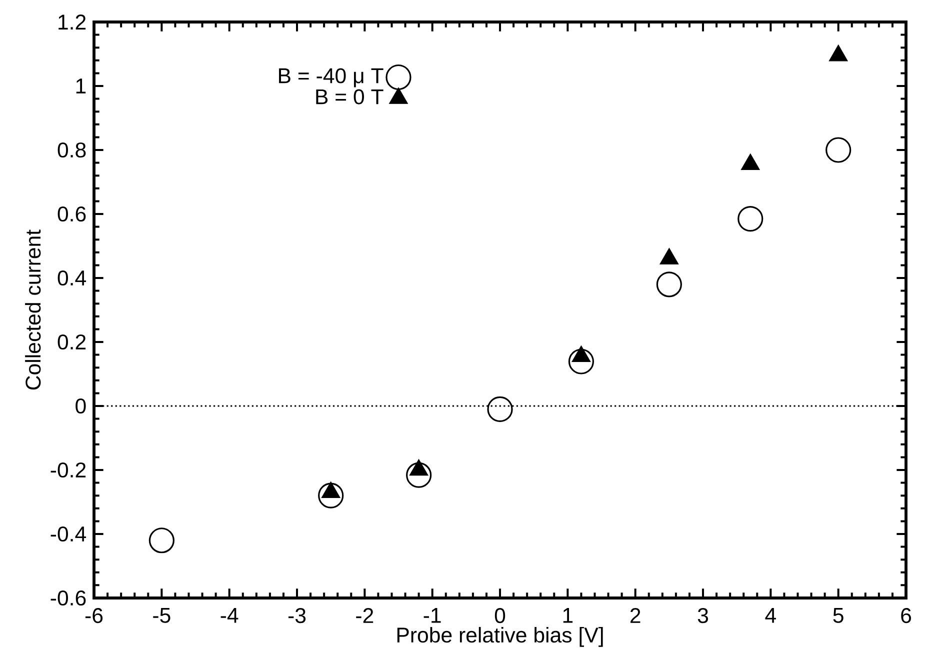 Image resolution: width=926 pixels, height=661 pixels. Describe the element at coordinates (68, 470) in the screenshot. I see `y-tick-label: -0.2` at that location.